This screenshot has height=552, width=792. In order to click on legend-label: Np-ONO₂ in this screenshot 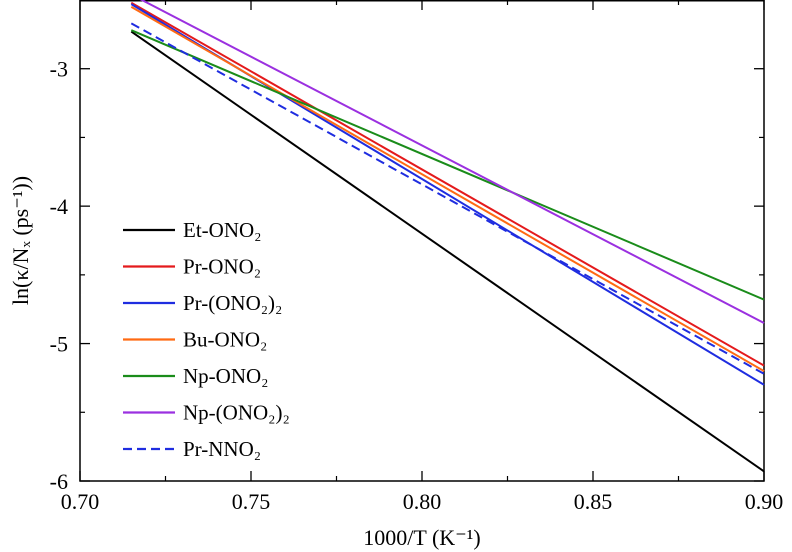, I will do `click(225, 376)`.